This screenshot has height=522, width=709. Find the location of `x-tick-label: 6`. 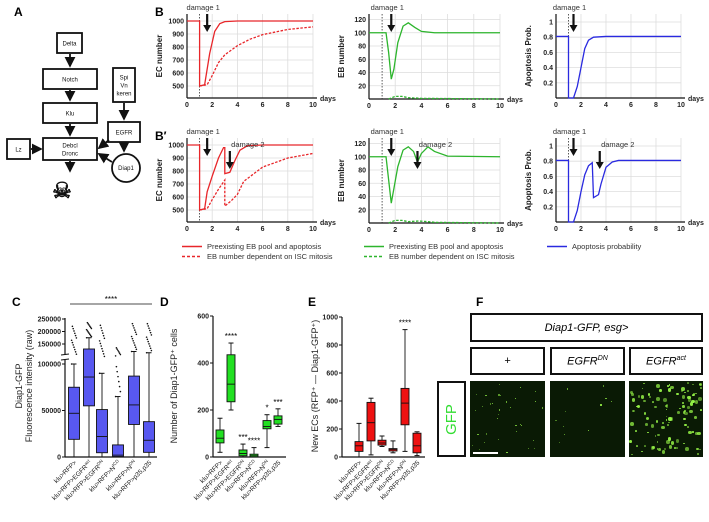

x-tick-label: 6 is located at coordinates (448, 230).